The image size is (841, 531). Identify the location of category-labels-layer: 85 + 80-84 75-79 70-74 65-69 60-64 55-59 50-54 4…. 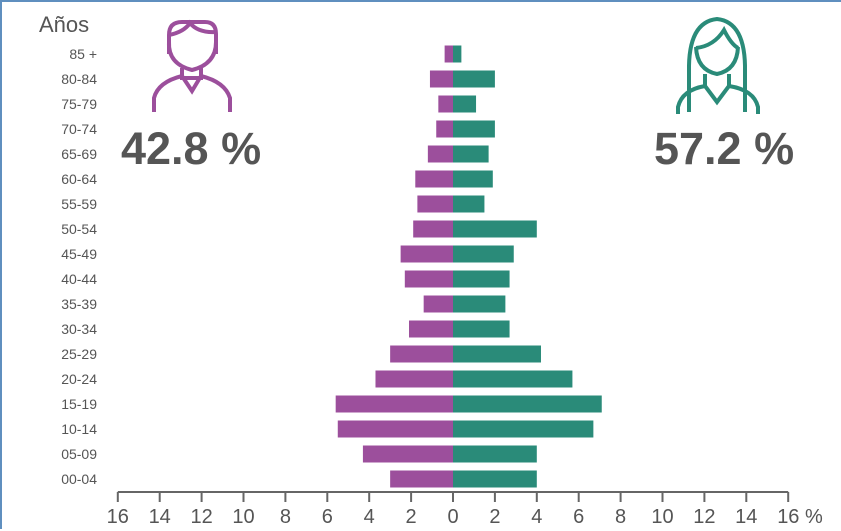
(79, 266).